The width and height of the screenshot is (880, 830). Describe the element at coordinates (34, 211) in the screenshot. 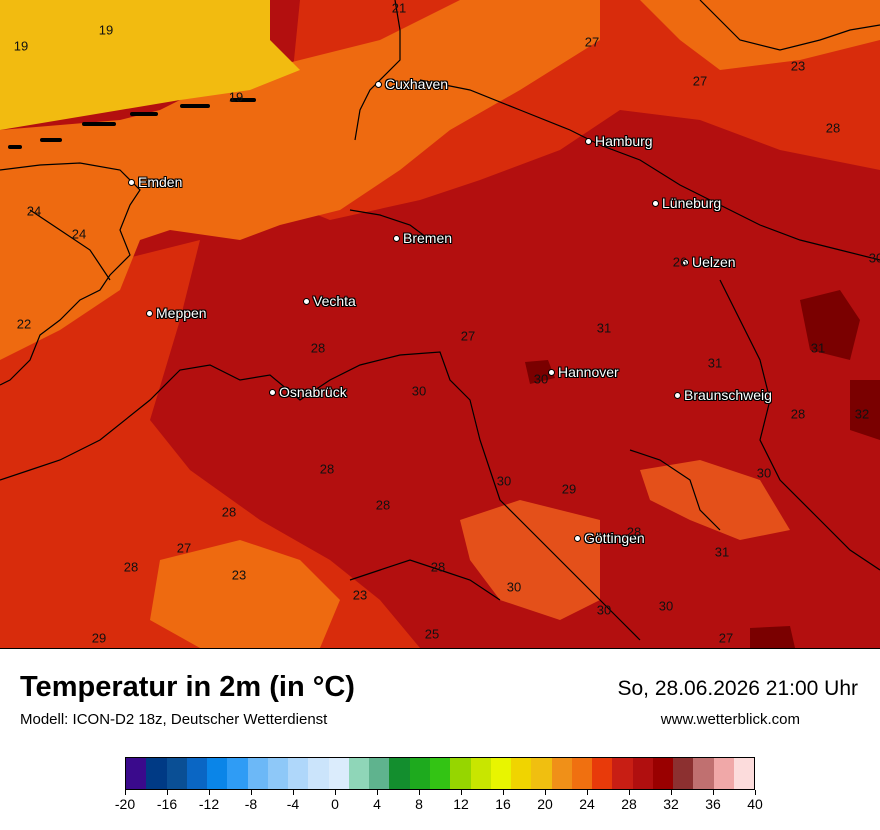

I see `temperature-label: 24` at that location.